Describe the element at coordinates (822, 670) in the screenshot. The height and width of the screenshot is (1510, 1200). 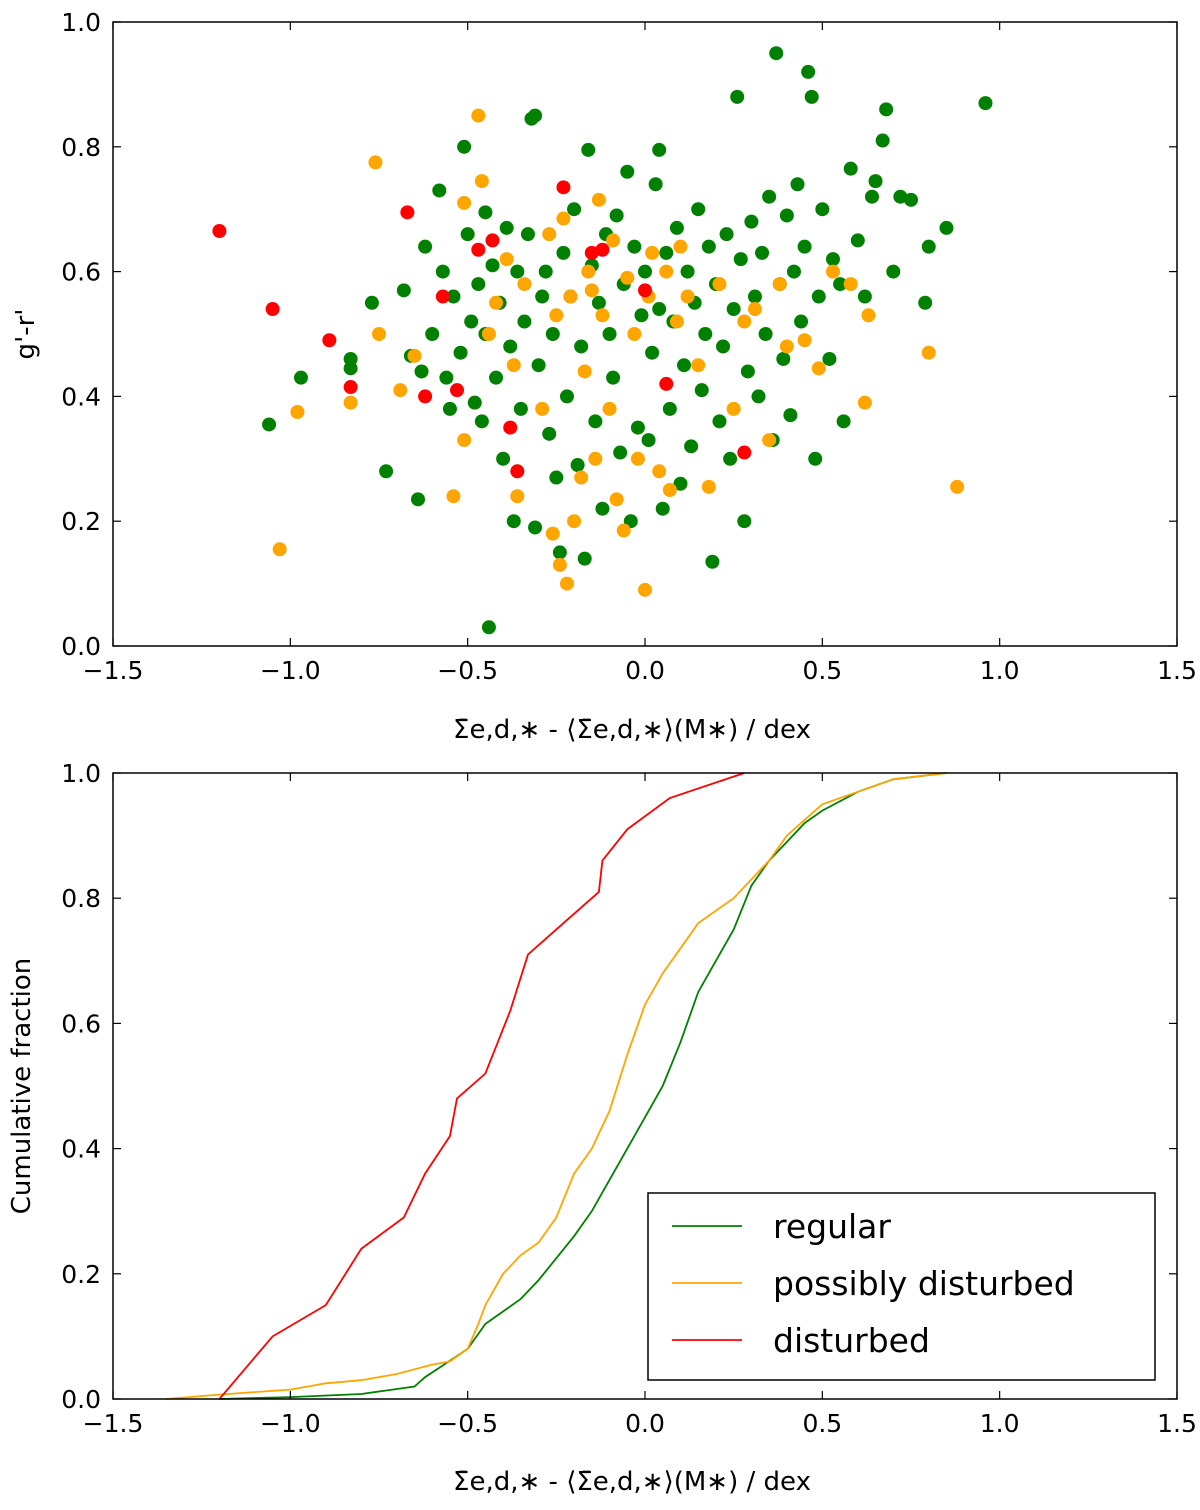
I see `scatter-x-tick-label: 0.5` at that location.